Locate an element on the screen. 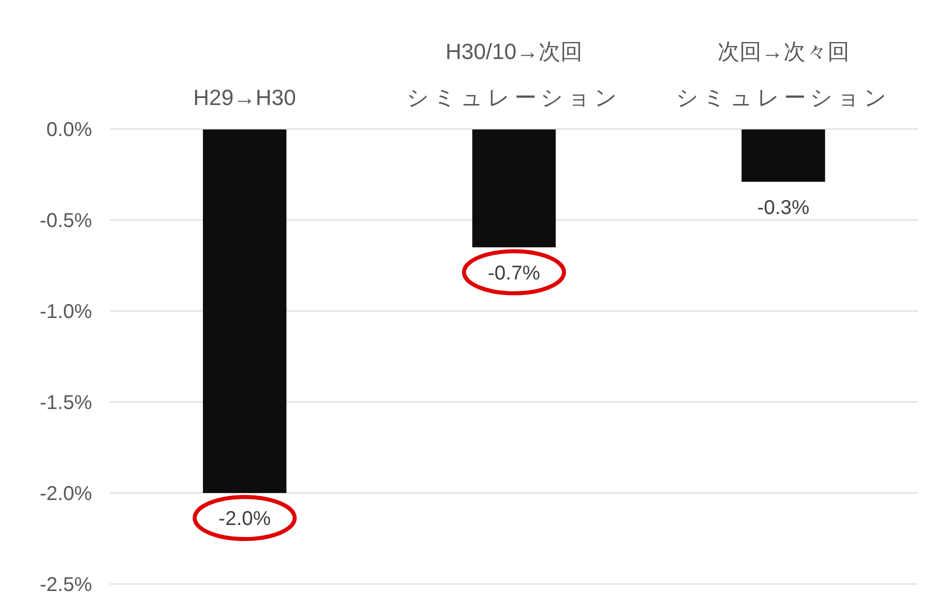  data-label: -0.3% is located at coordinates (783, 207).